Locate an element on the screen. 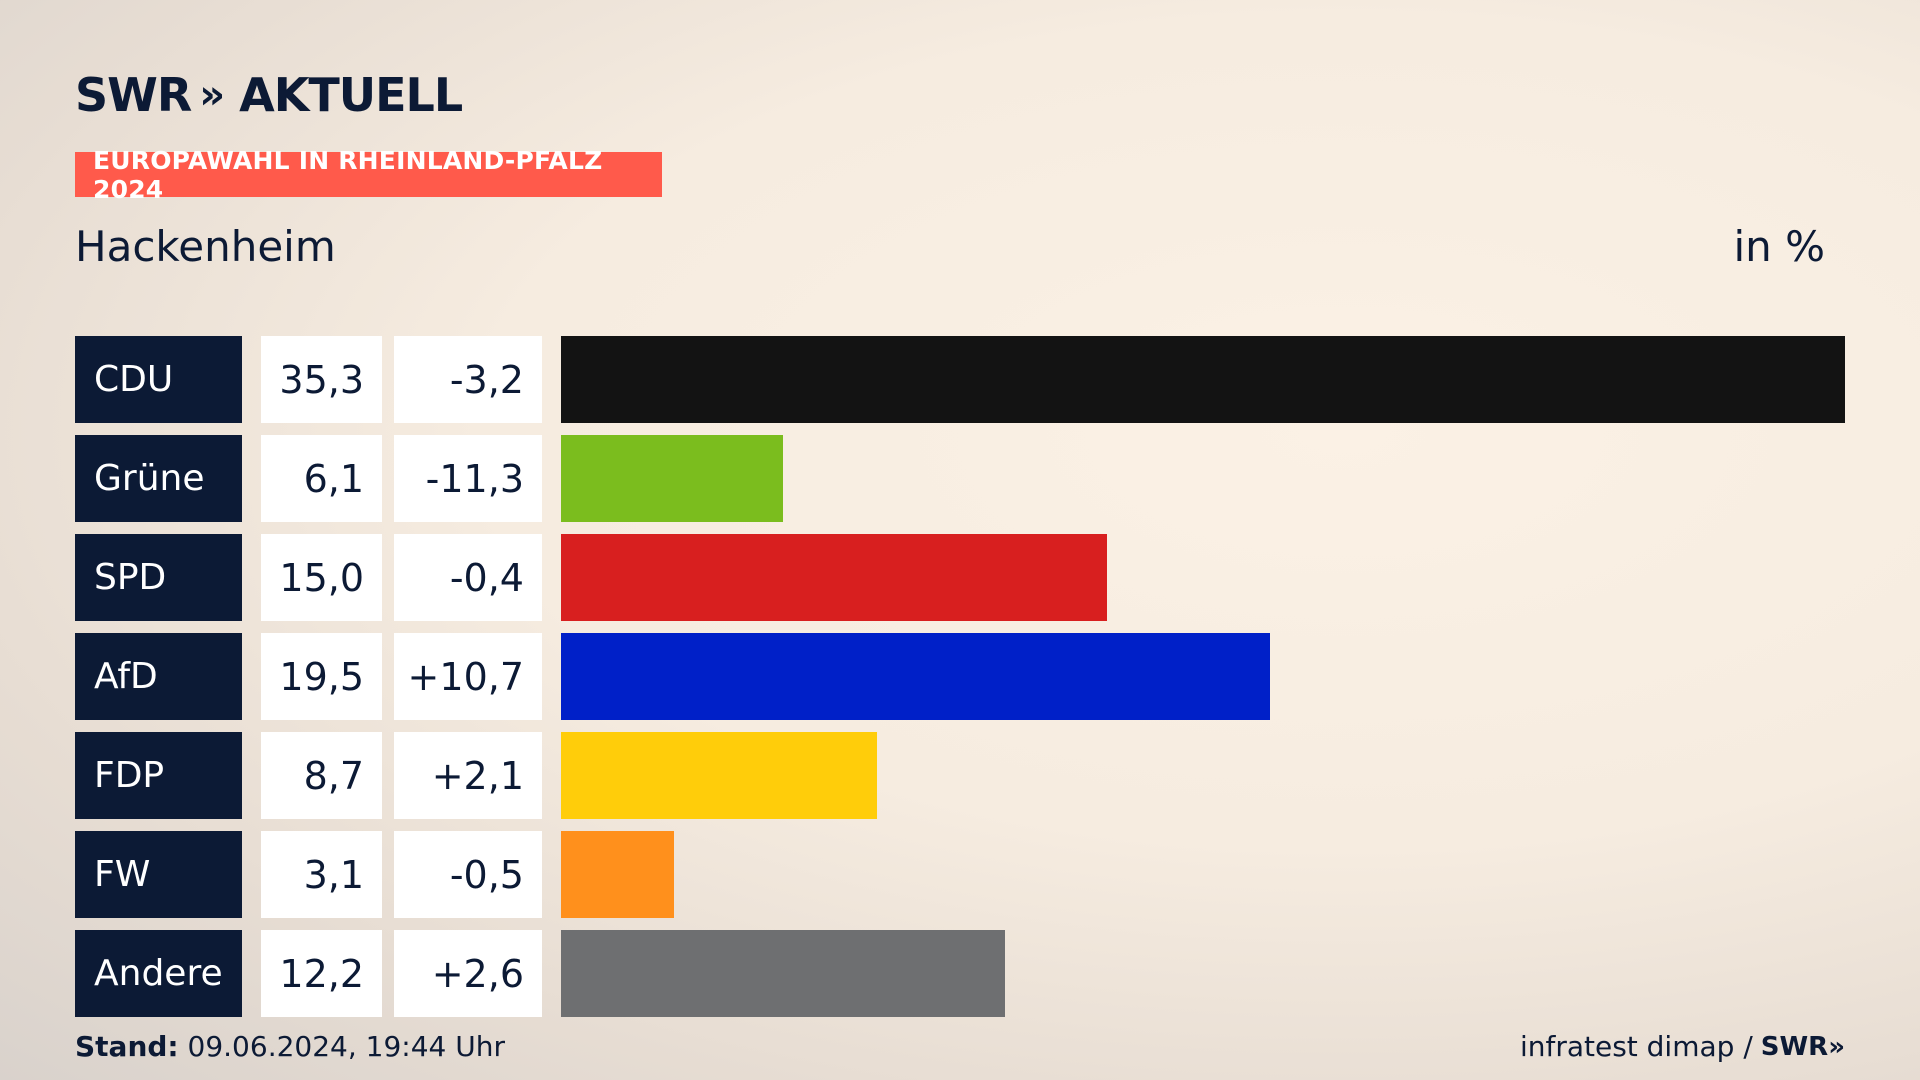  source-brand: SWR» is located at coordinates (1802, 1046).